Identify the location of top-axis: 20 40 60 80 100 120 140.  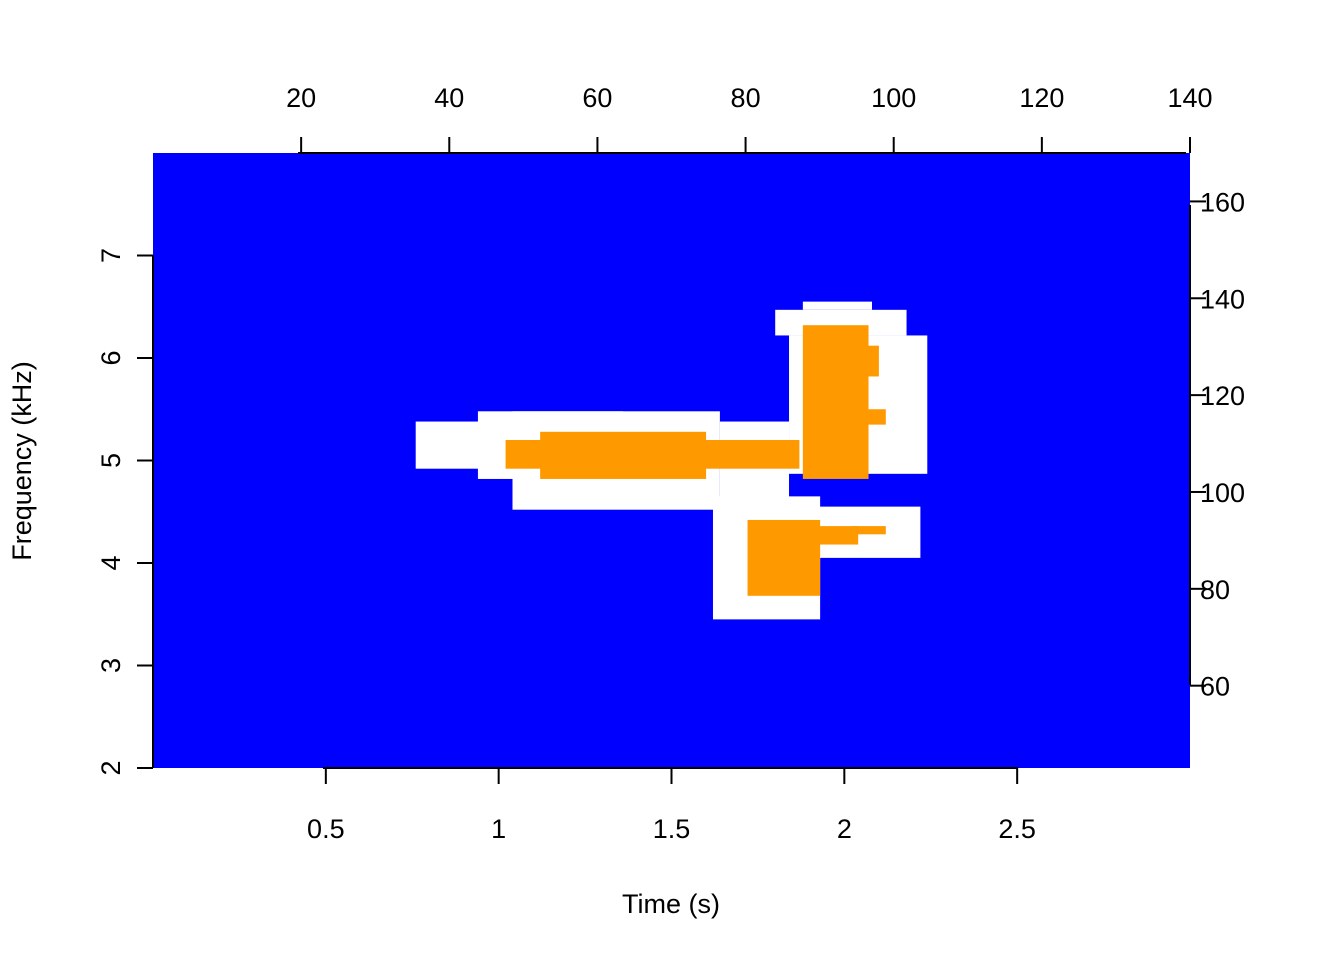
(749, 118).